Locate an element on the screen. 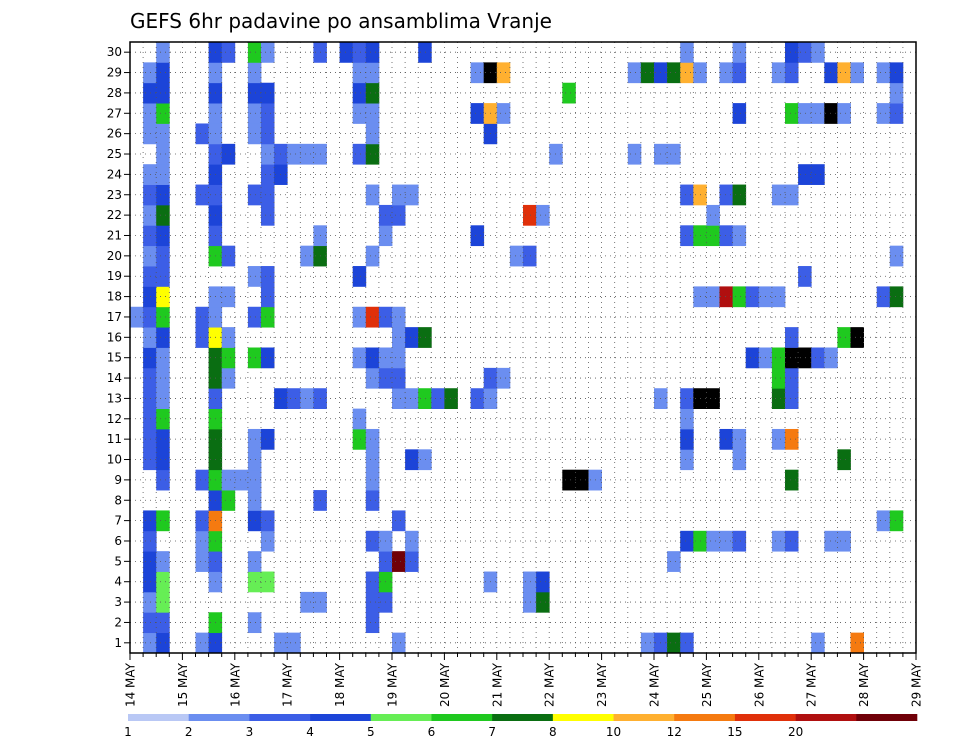  y-tick-label: 17 is located at coordinates (114, 317).